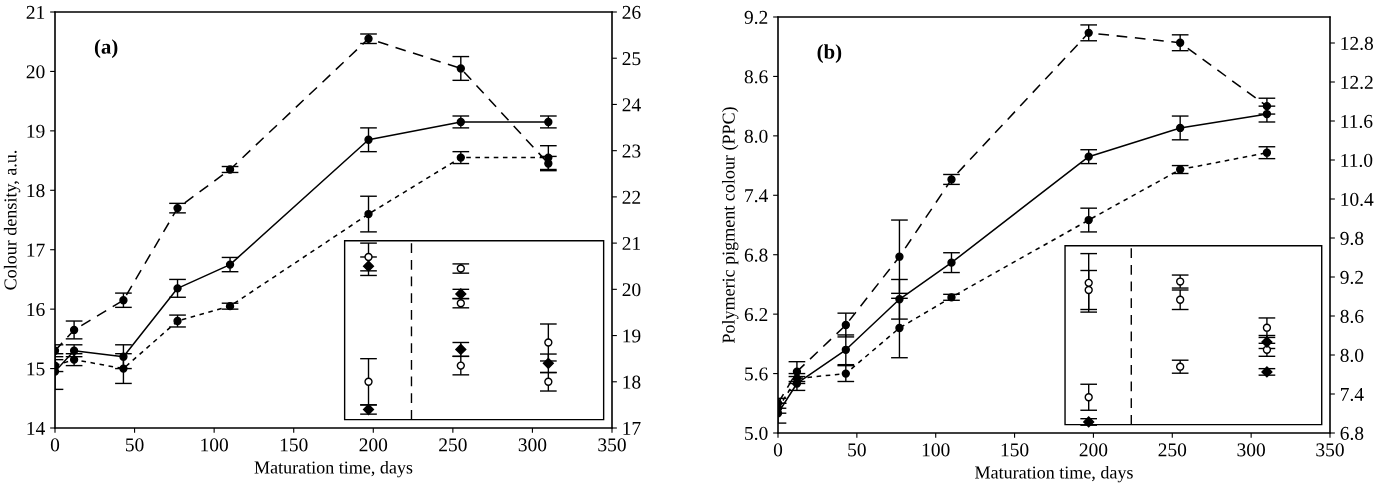 This screenshot has height=498, width=1386. Describe the element at coordinates (632, 382) in the screenshot. I see `y2-tick-label: 18` at that location.